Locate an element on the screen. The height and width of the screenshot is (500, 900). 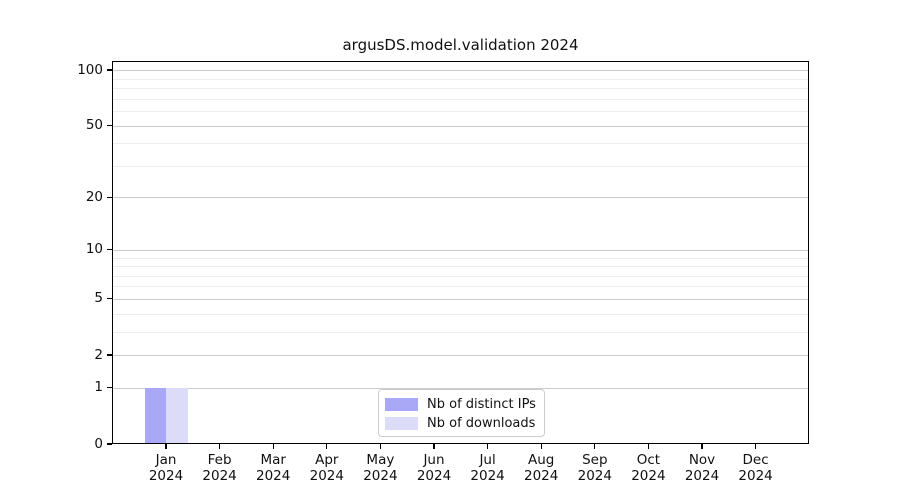
x-tick-label: May 2024 is located at coordinates (380, 468).